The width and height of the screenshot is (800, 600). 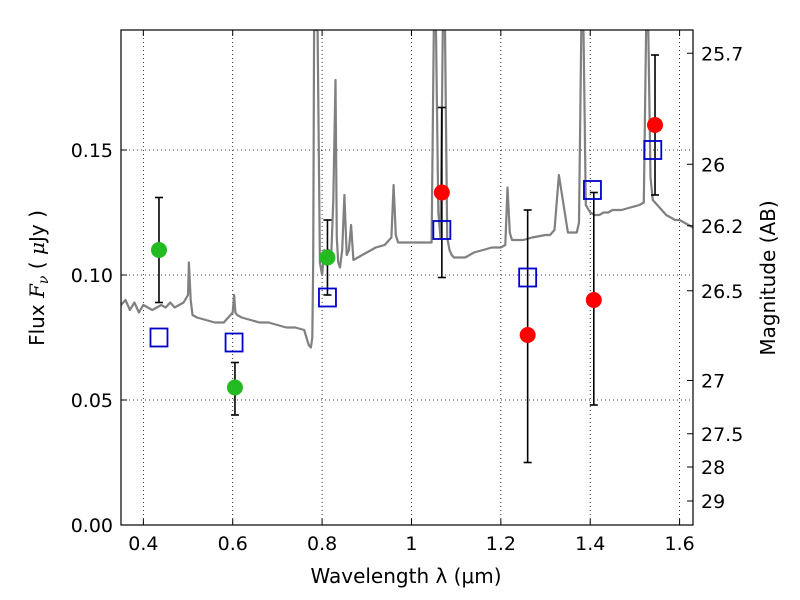 I want to click on x-axis-label: Wavelength λ (μm), so click(x=405, y=576).